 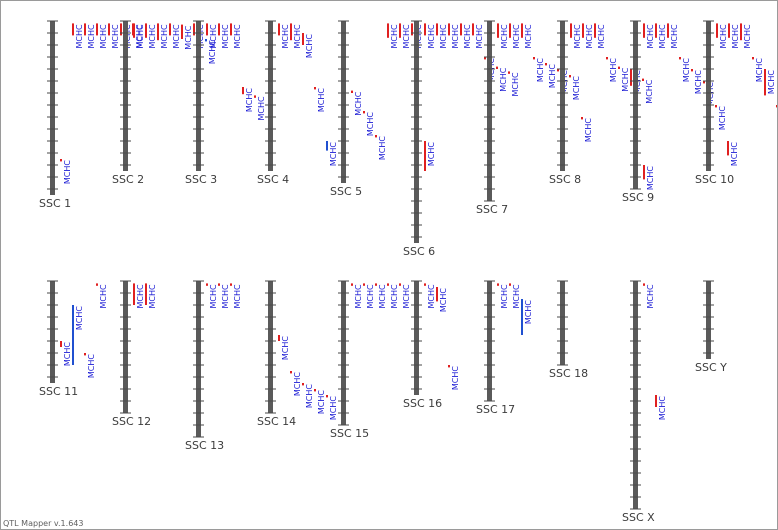 I want to click on ssc-15-label: SSC 15, so click(x=349, y=433).